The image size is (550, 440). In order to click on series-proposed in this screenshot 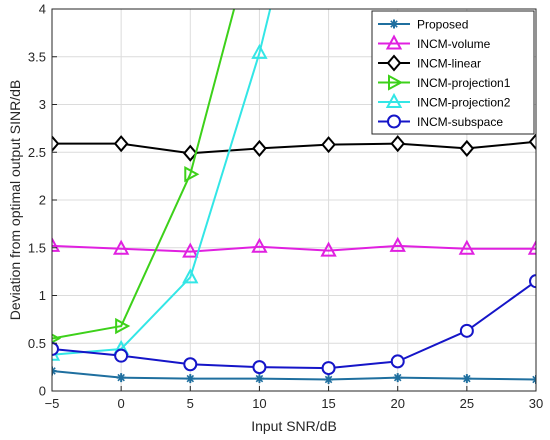, I will do `click(294, 375)`.